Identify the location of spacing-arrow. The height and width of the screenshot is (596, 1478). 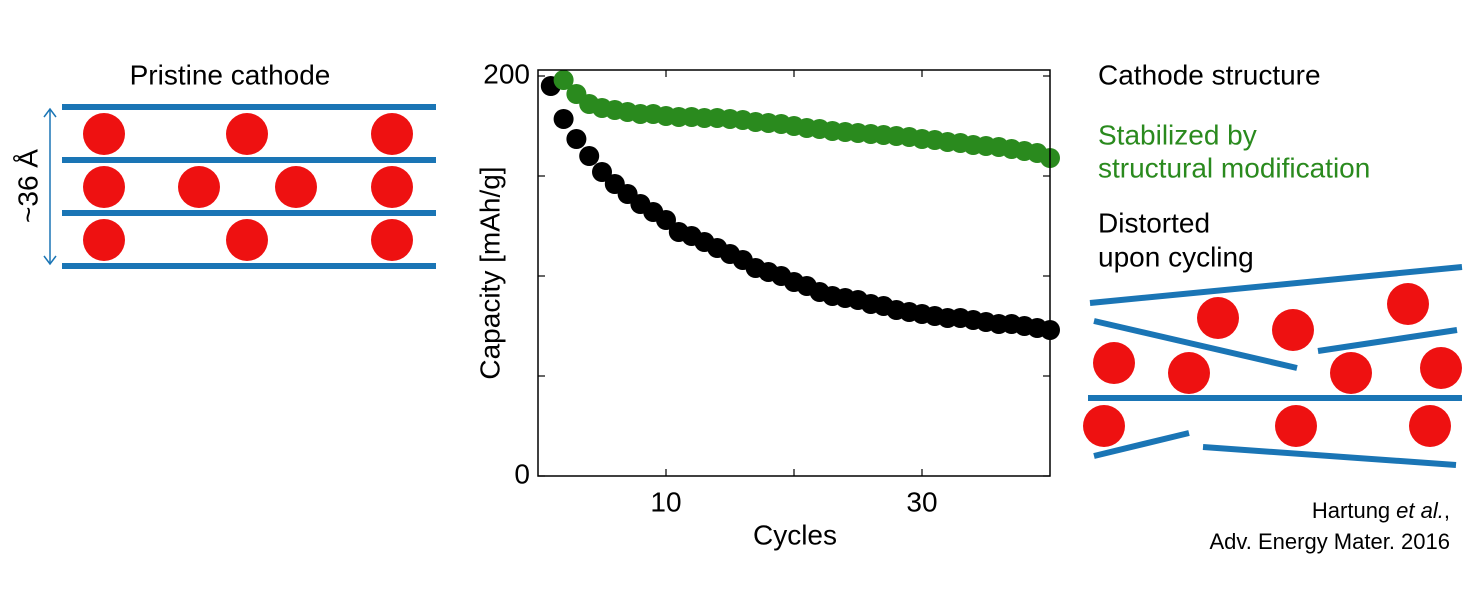
(50, 186).